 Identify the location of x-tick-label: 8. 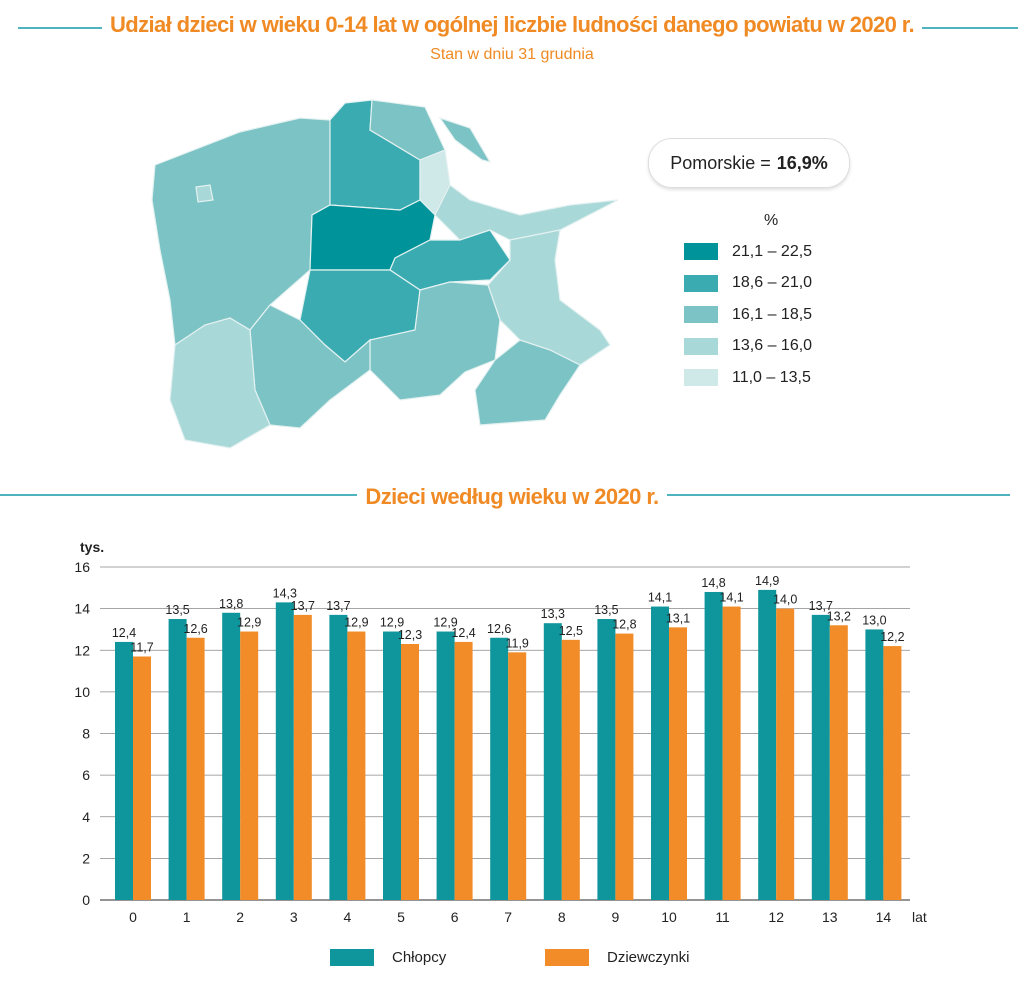
(562, 917).